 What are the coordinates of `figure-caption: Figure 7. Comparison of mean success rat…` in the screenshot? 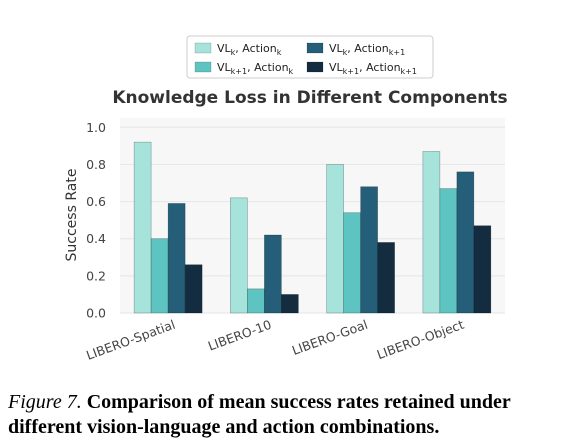 It's located at (294, 415).